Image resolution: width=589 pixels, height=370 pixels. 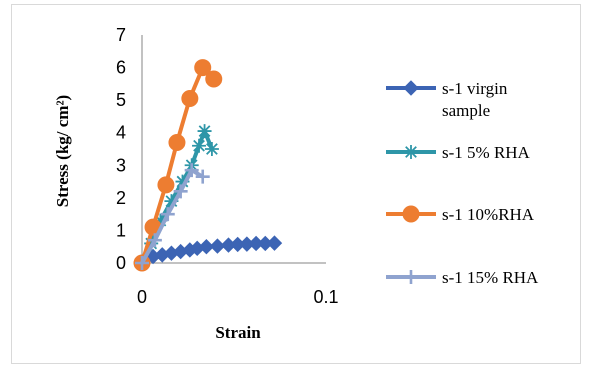 What do you see at coordinates (488, 214) in the screenshot?
I see `legend-label: s-1 10%RHA` at bounding box center [488, 214].